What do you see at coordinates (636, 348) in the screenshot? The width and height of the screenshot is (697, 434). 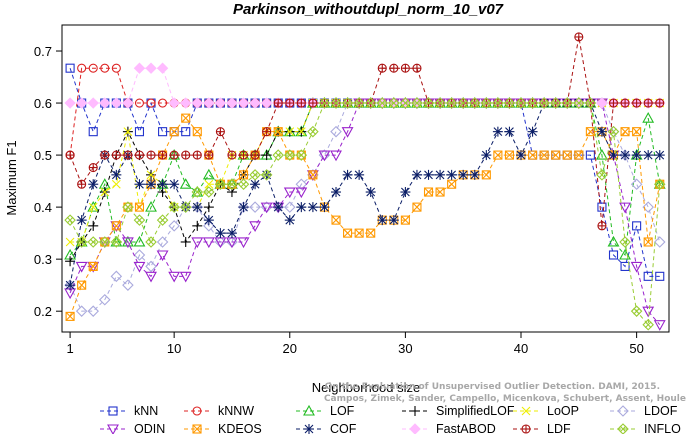 I see `x-tick-label: 50` at bounding box center [636, 348].